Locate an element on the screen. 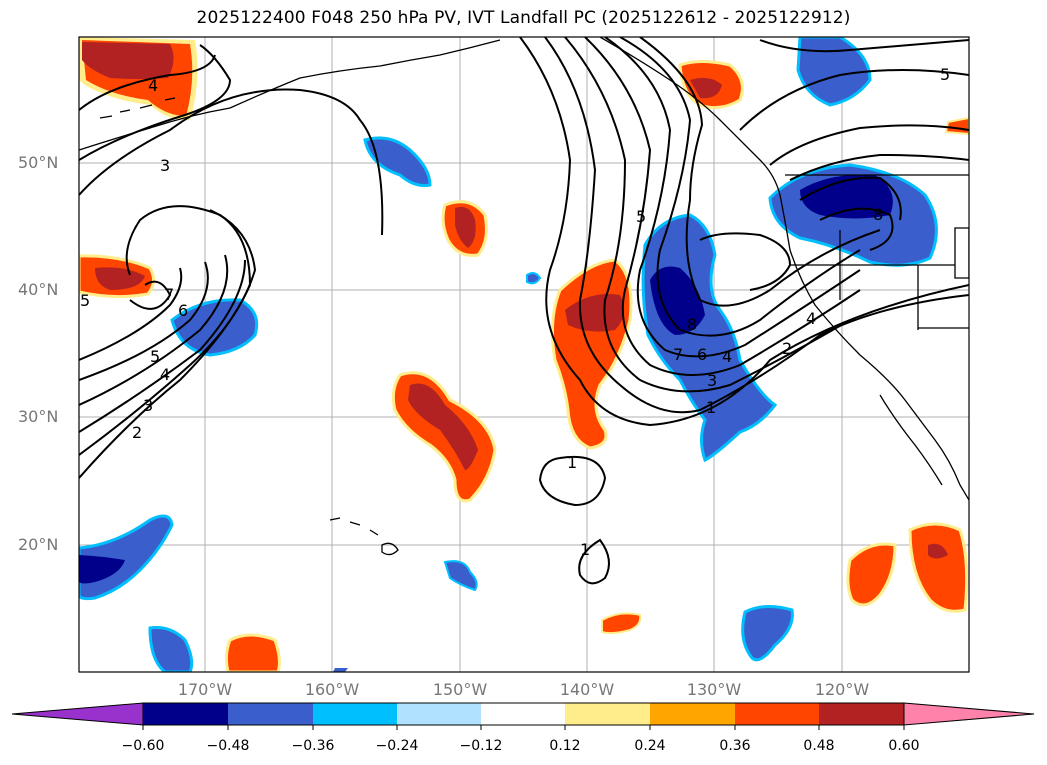  lon-label: 130°W is located at coordinates (714, 689).